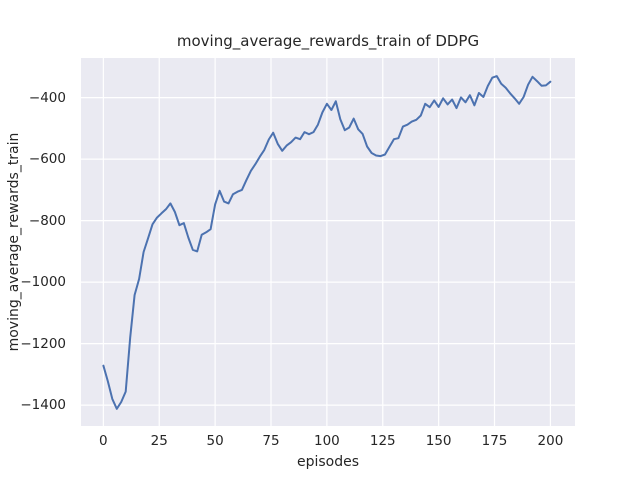 The width and height of the screenshot is (640, 480). I want to click on x-tick-label: 200, so click(550, 441).